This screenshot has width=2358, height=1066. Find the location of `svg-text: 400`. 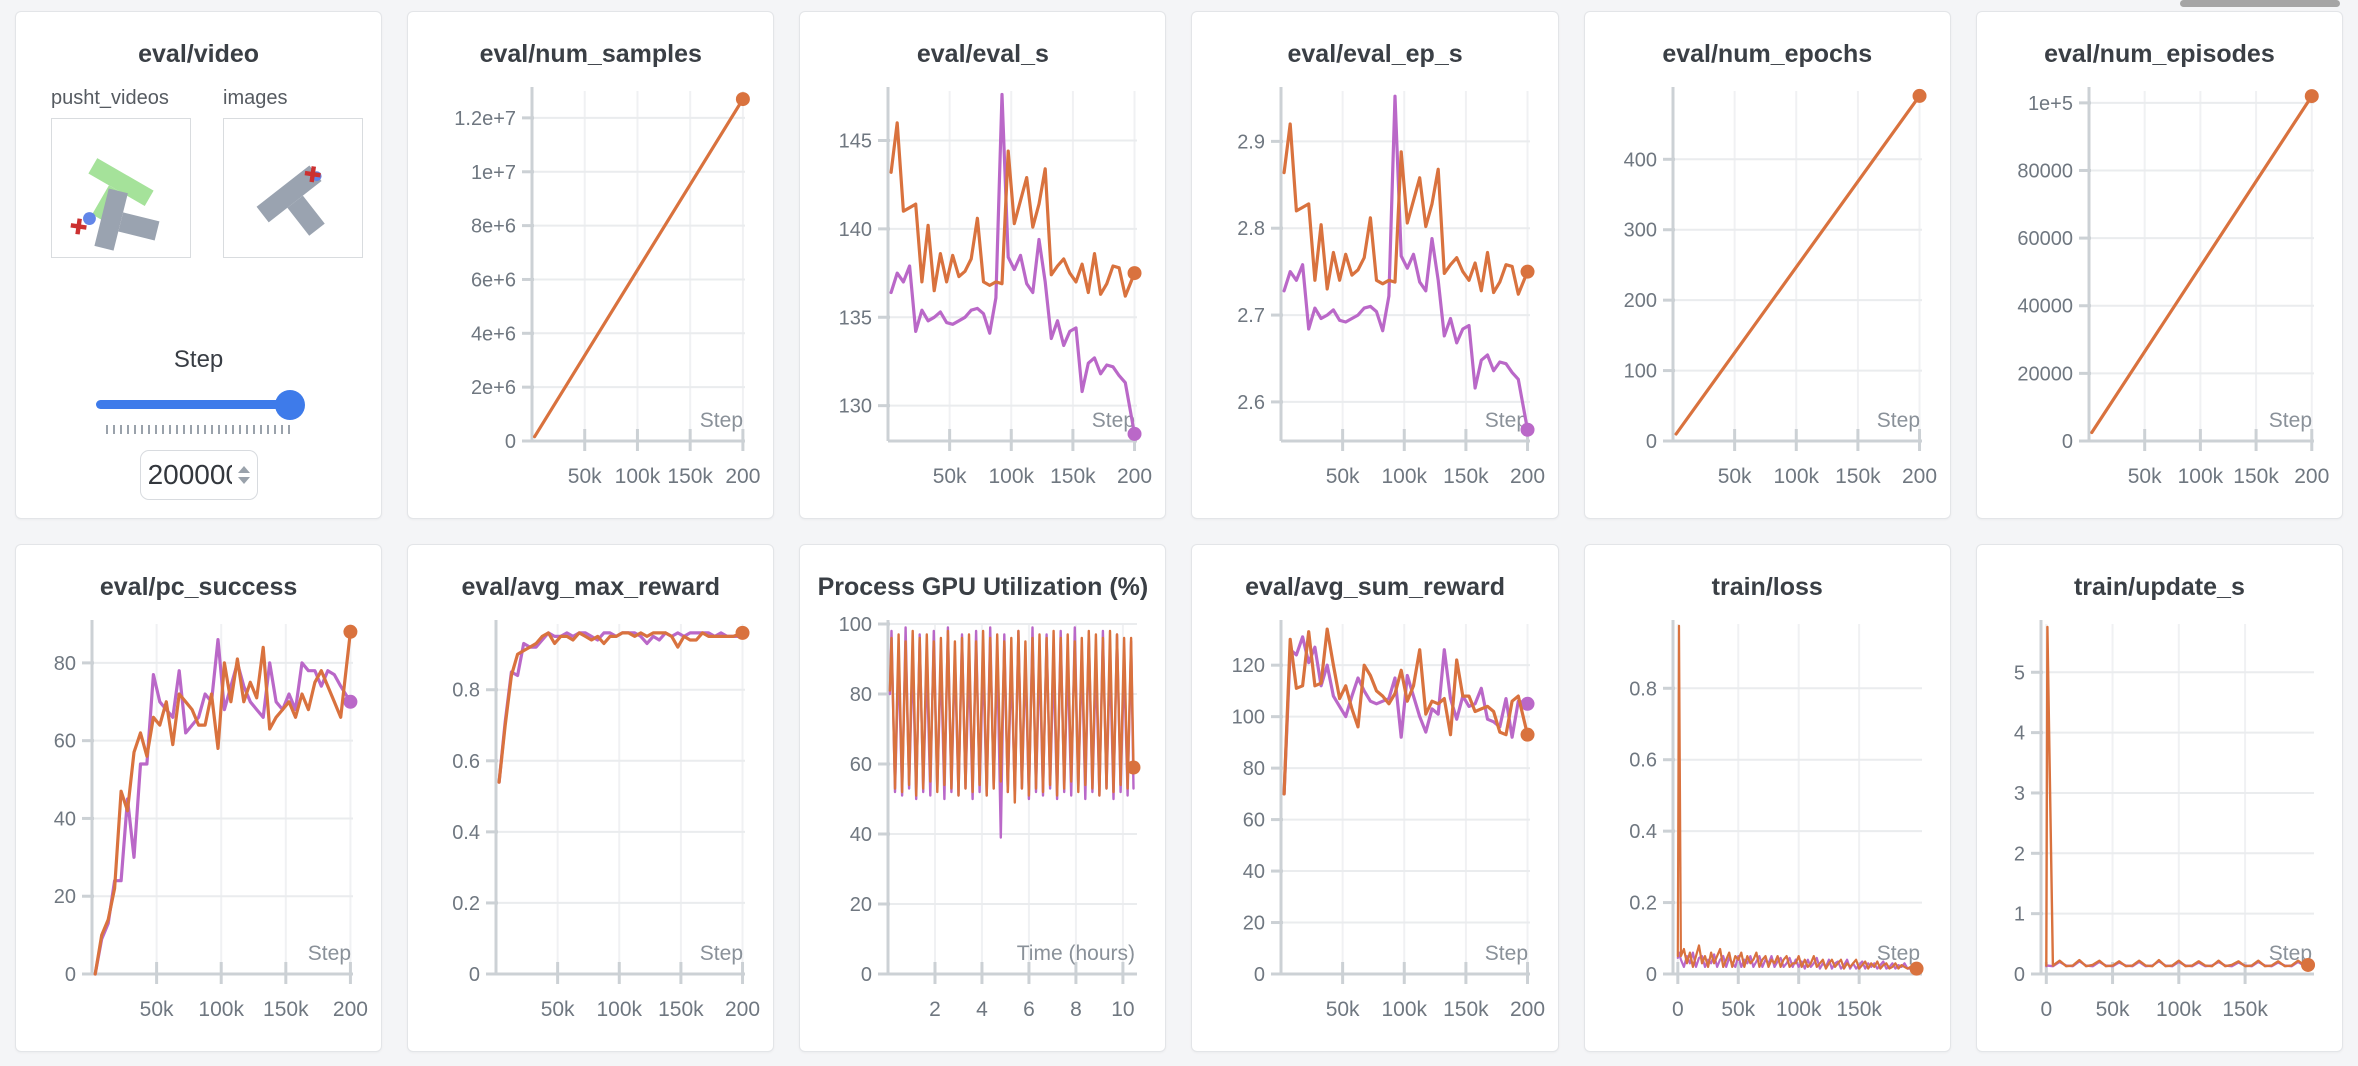

svg-text: 400 is located at coordinates (1639, 160).